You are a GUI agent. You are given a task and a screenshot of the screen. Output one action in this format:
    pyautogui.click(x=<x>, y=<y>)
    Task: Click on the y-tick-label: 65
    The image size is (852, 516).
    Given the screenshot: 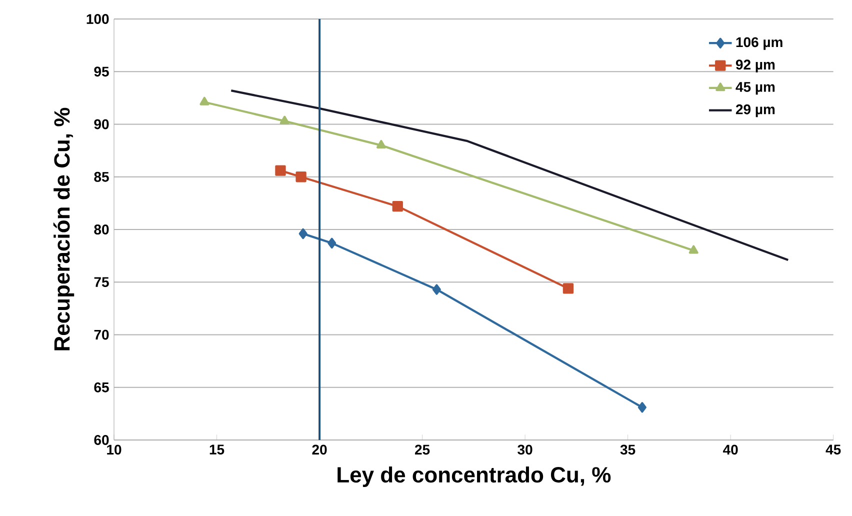 What is the action you would take?
    pyautogui.click(x=101, y=387)
    